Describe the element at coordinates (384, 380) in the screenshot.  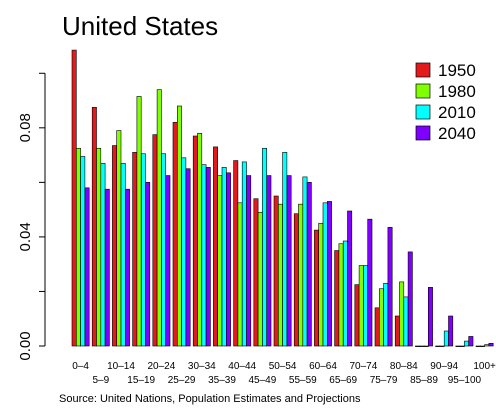
I see `x-tick-label: 75–79` at that location.